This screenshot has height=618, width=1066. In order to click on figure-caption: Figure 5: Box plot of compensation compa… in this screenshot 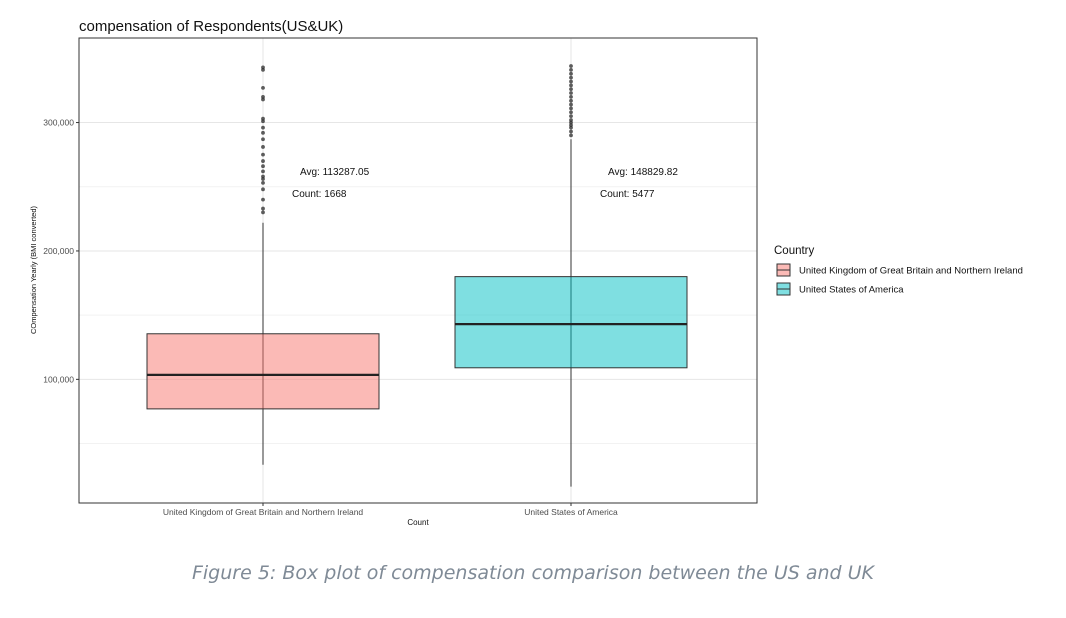, I will do `click(533, 573)`.